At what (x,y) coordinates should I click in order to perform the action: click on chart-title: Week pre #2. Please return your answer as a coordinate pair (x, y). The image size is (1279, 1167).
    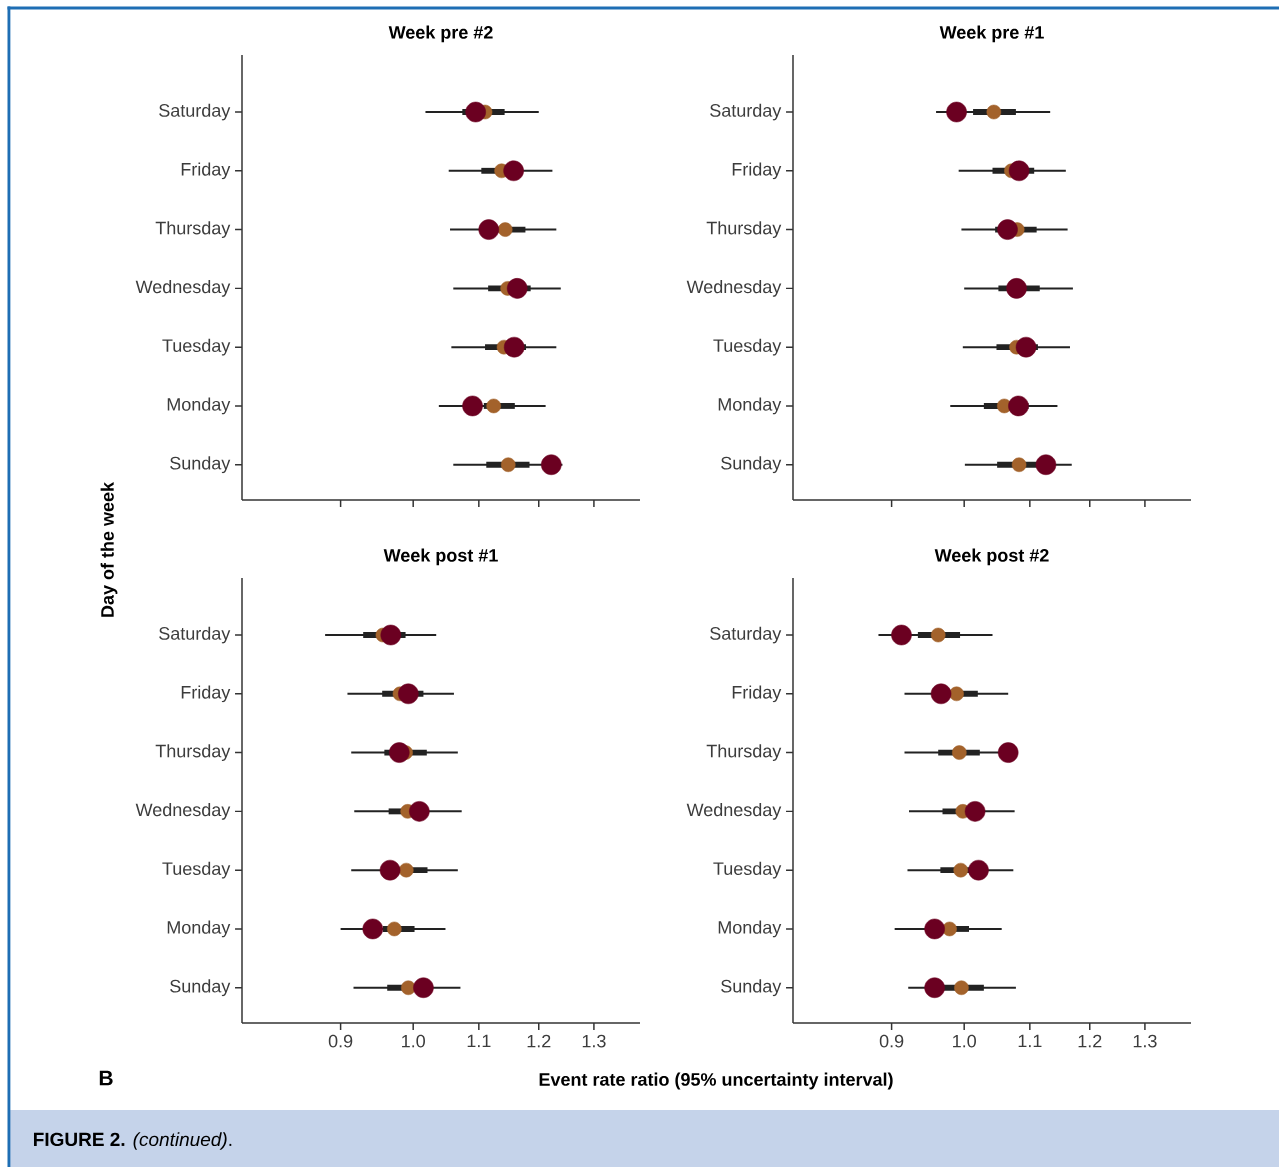
    Looking at the image, I should click on (440, 34).